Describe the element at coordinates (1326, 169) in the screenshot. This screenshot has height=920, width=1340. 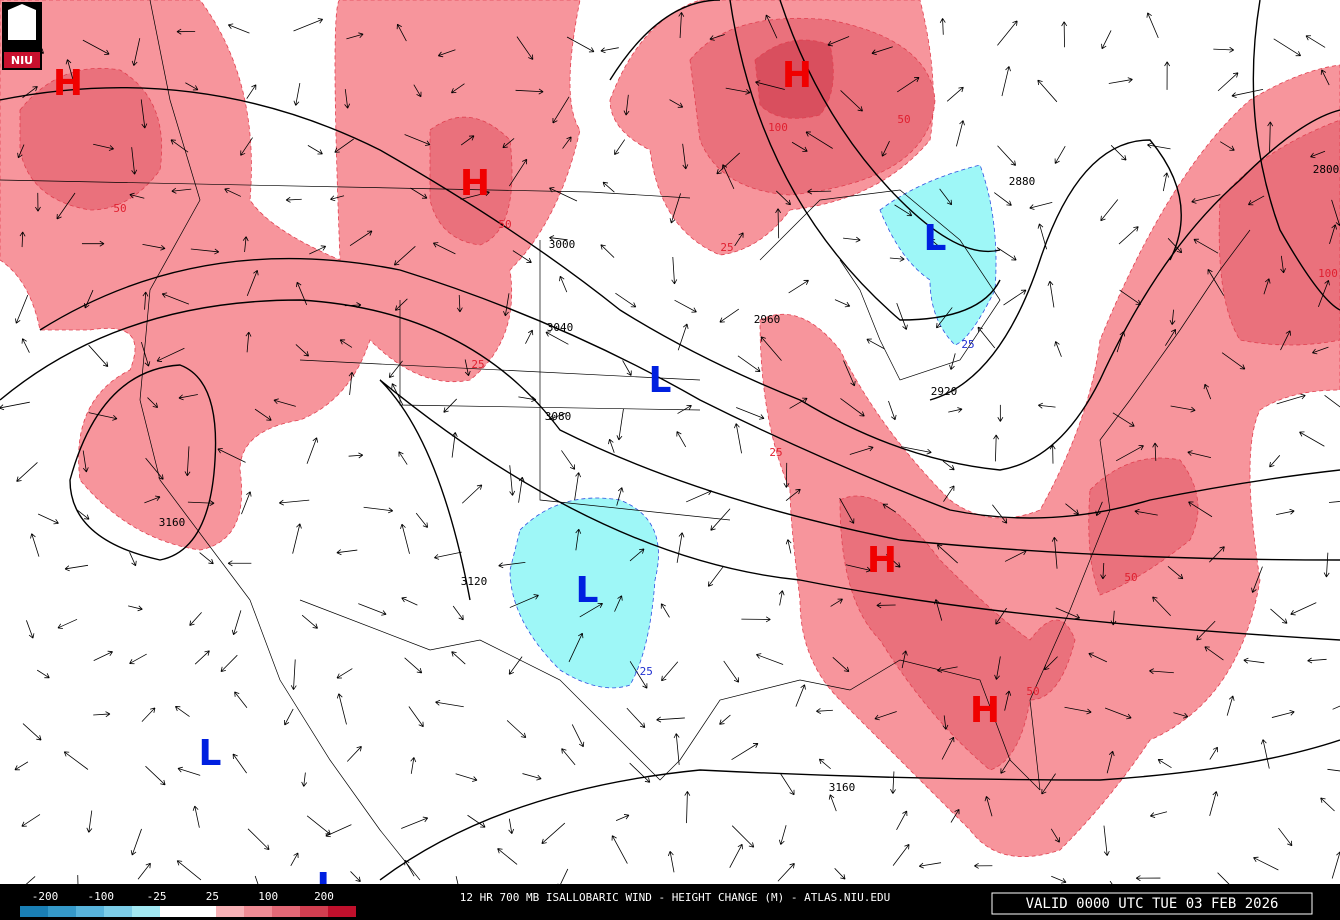
I see `contour-label: 2800` at that location.